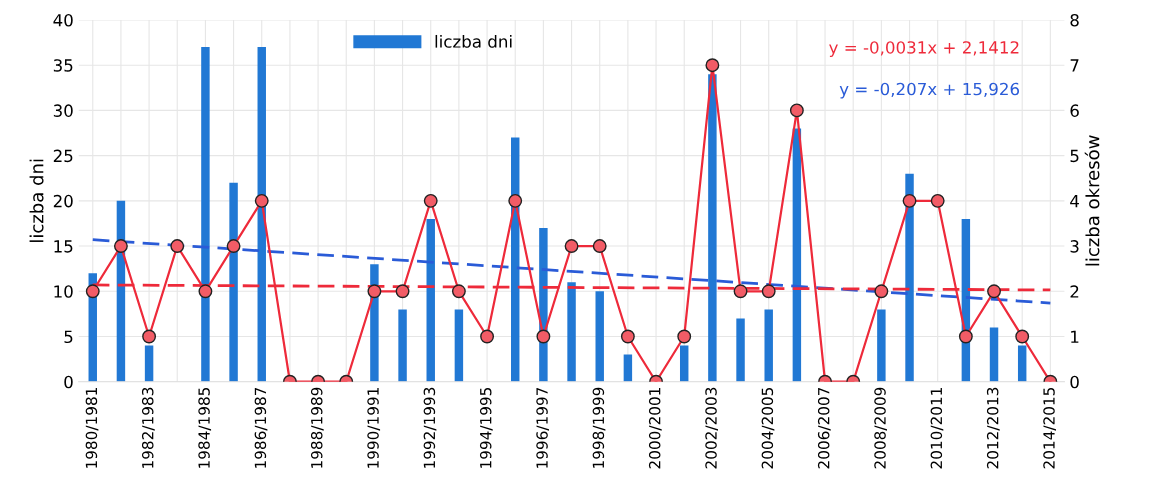  What do you see at coordinates (473, 41) in the screenshot?
I see `legend-label: liczba dni` at bounding box center [473, 41].